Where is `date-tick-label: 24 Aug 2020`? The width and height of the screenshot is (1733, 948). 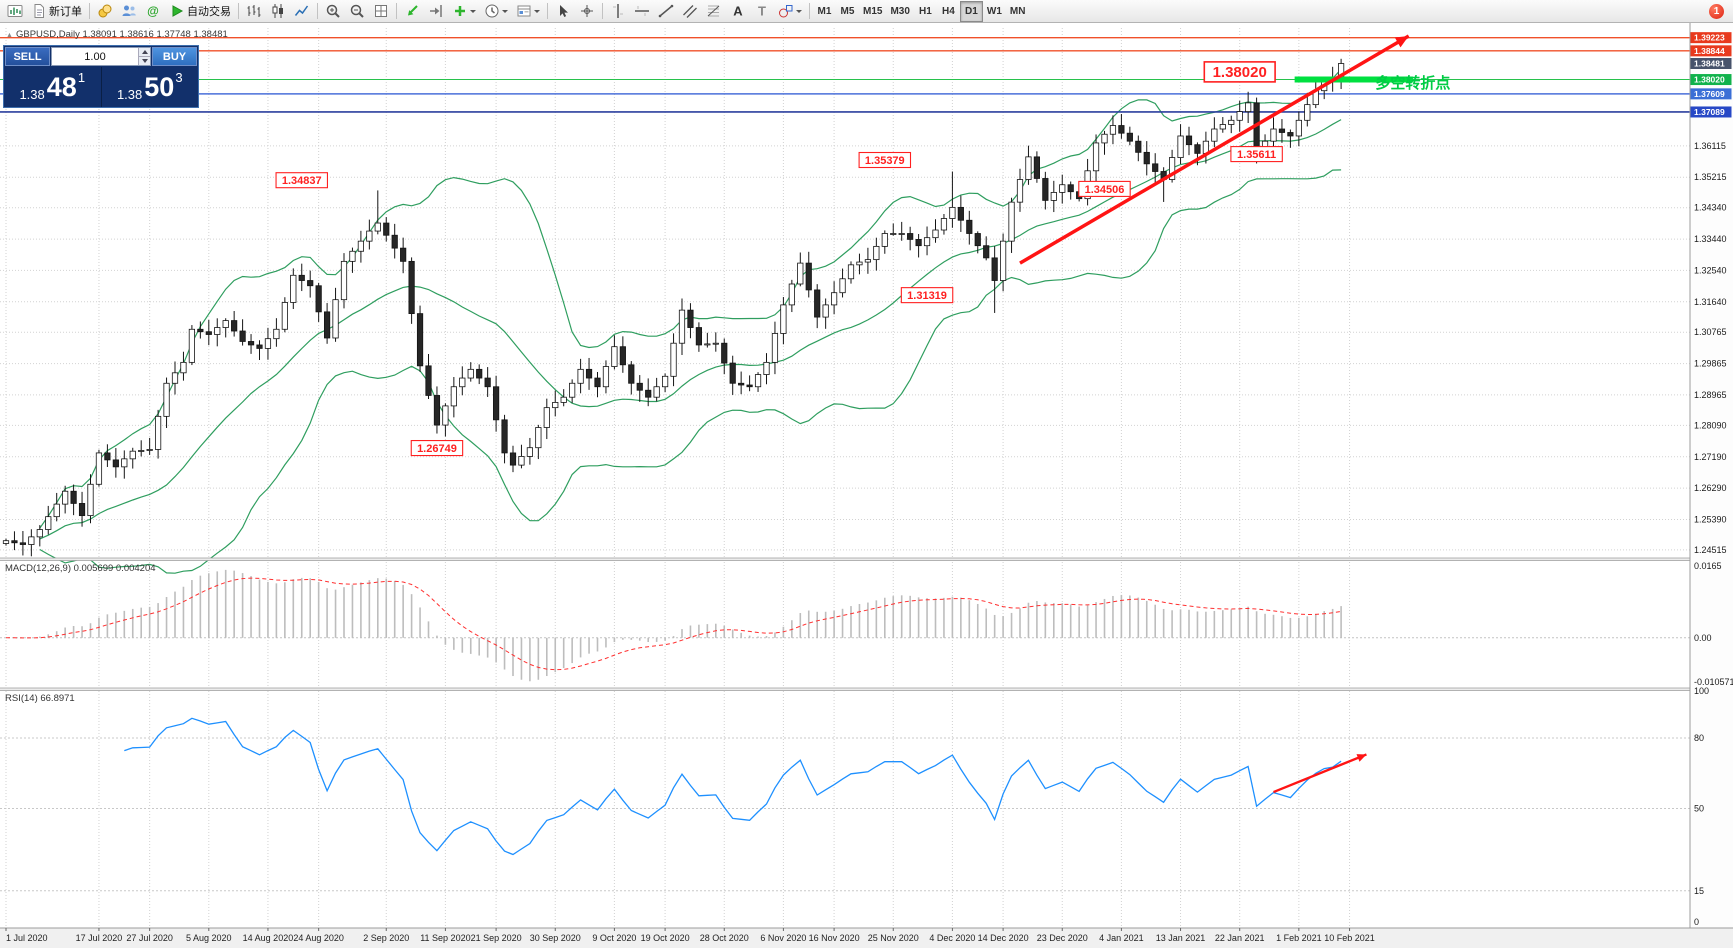 date-tick-label: 24 Aug 2020 is located at coordinates (318, 938).